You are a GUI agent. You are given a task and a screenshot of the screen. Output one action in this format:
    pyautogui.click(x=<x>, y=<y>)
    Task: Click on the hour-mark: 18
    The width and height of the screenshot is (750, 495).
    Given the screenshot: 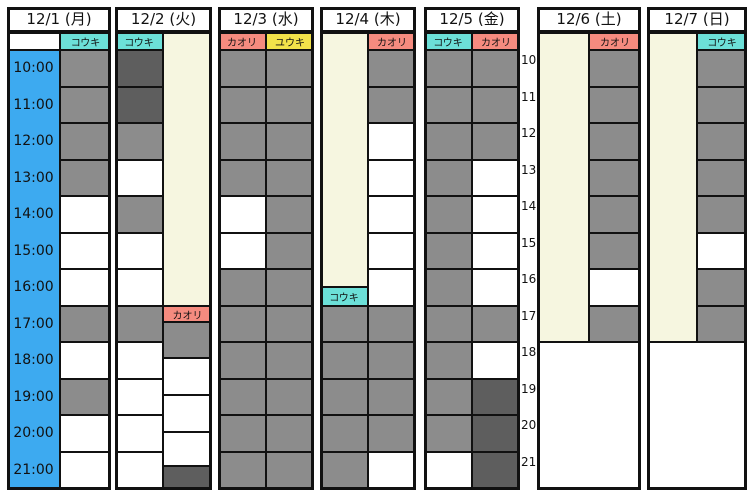 What is the action you would take?
    pyautogui.click(x=529, y=352)
    